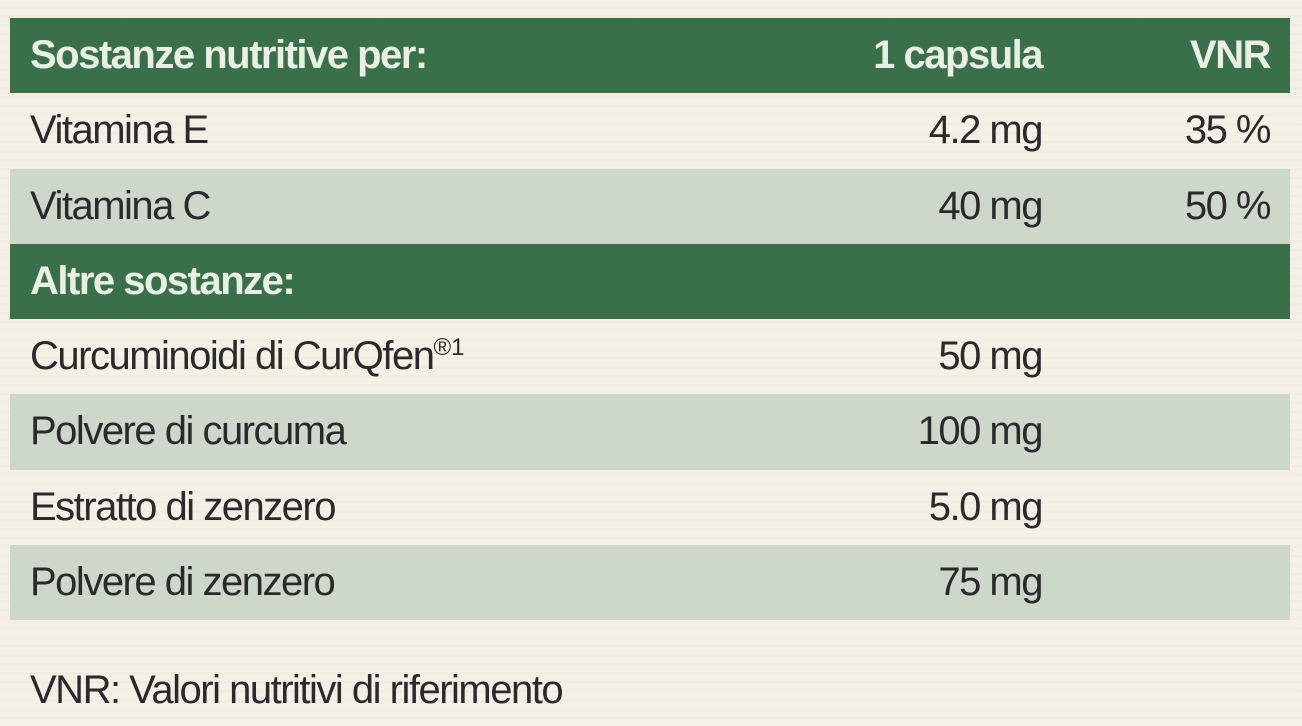 Image resolution: width=1302 pixels, height=726 pixels. I want to click on row-value: 35 %, so click(1228, 130).